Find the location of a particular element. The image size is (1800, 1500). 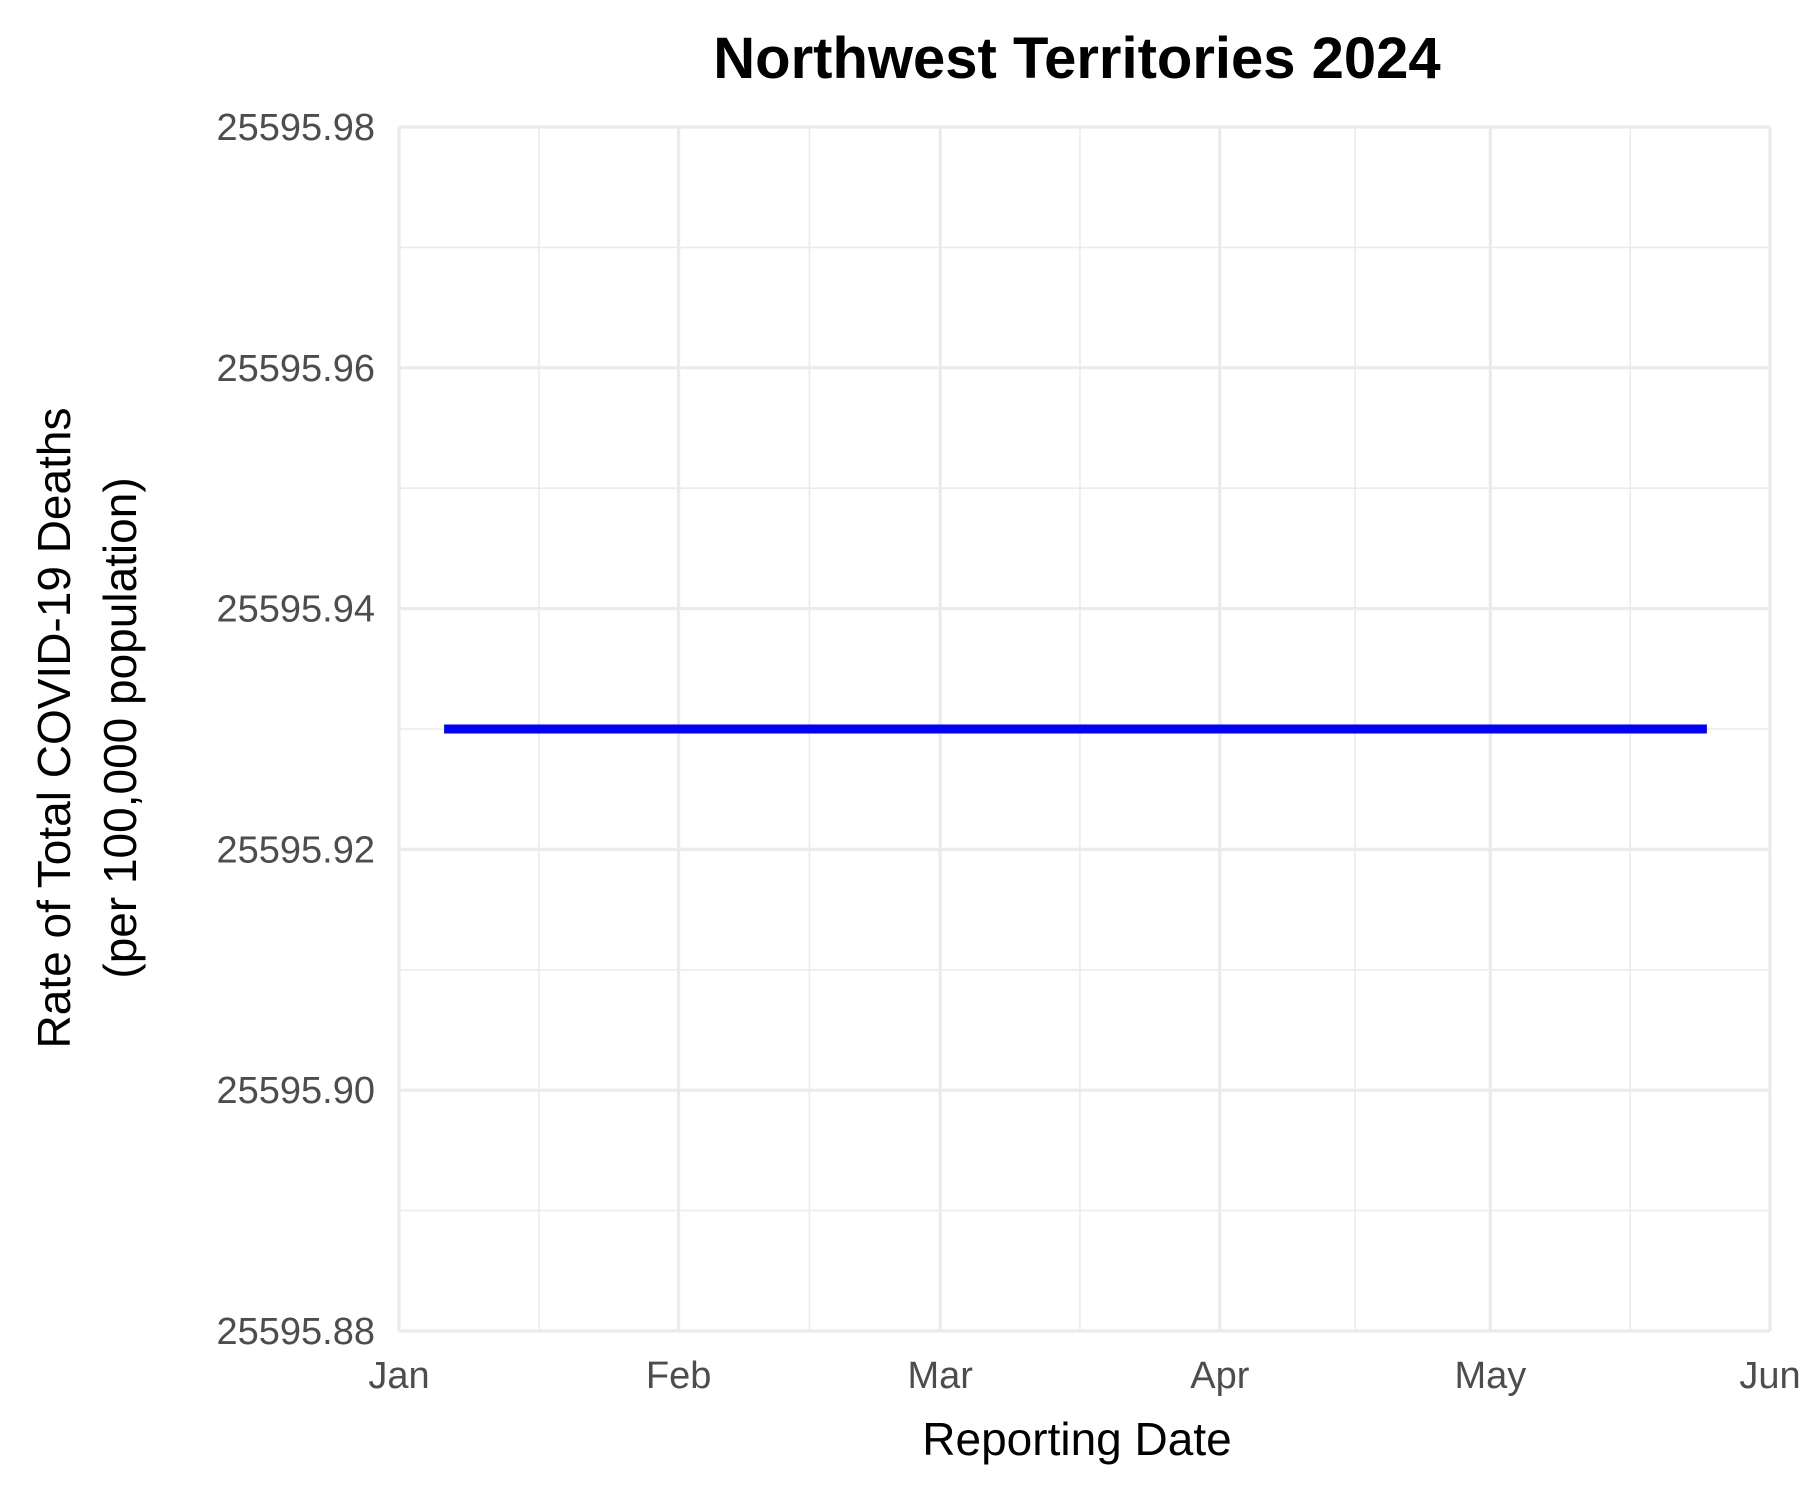

y-tick-label: 25595.94 is located at coordinates (296, 610).